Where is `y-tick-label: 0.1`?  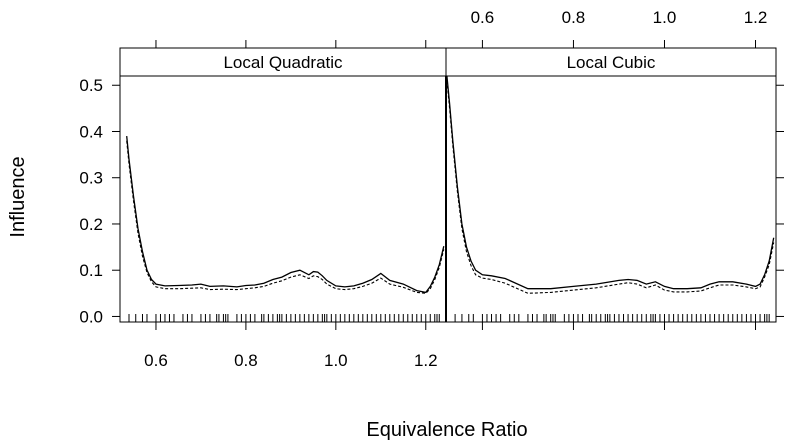 y-tick-label: 0.1 is located at coordinates (91, 270).